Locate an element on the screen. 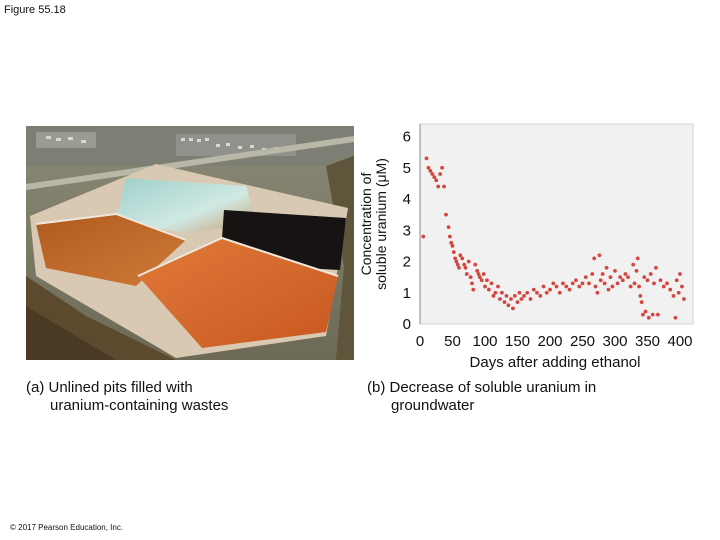 The height and width of the screenshot is (540, 720). copyright-notice: © 2017 Pearson Education, Inc. is located at coordinates (67, 527).